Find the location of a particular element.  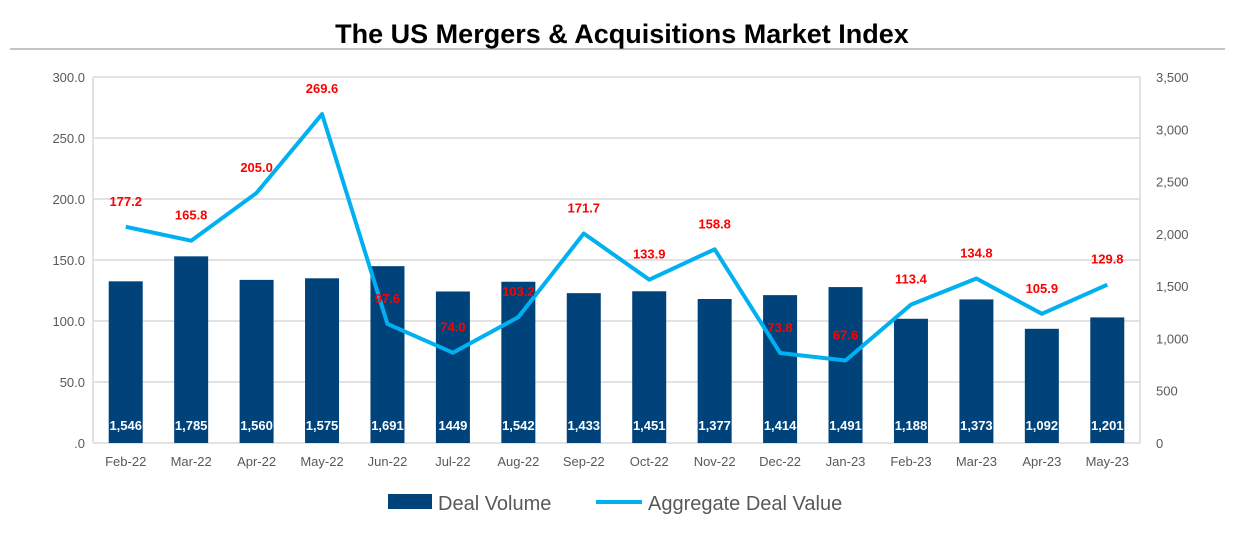

bar-data-label: 1,546 is located at coordinates (125, 425).